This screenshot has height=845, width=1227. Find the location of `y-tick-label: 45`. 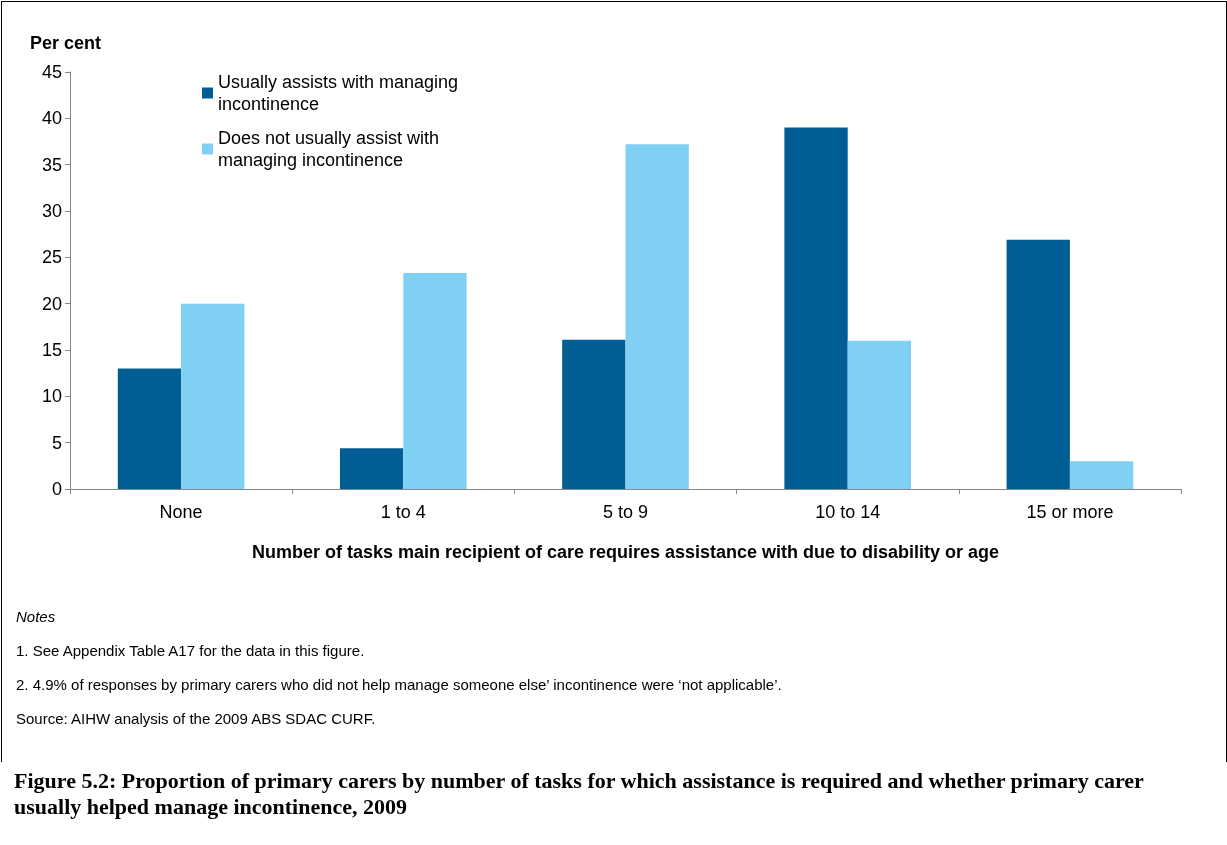

y-tick-label: 45 is located at coordinates (51, 72).